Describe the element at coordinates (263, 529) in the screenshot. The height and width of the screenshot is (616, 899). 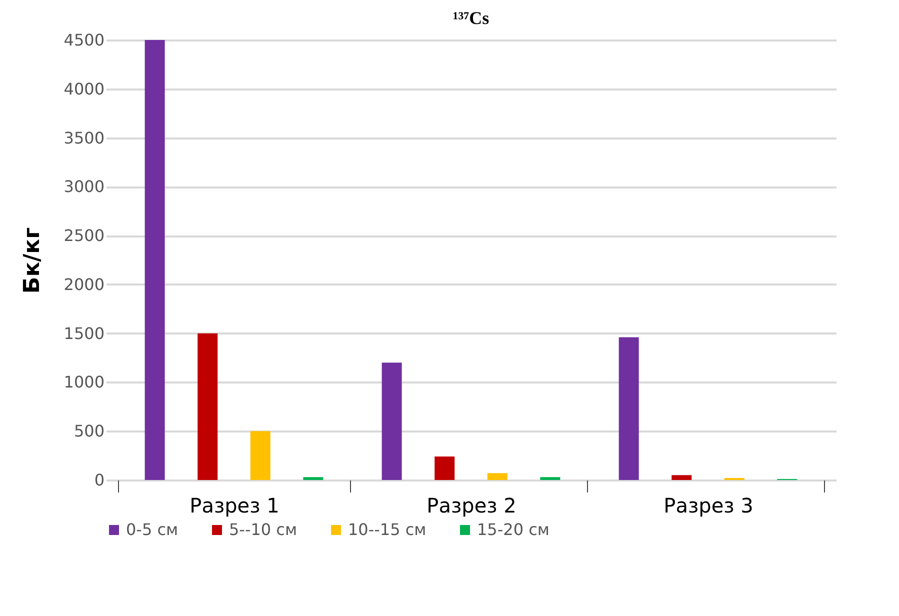
I see `legend-label: 5--10 см` at that location.